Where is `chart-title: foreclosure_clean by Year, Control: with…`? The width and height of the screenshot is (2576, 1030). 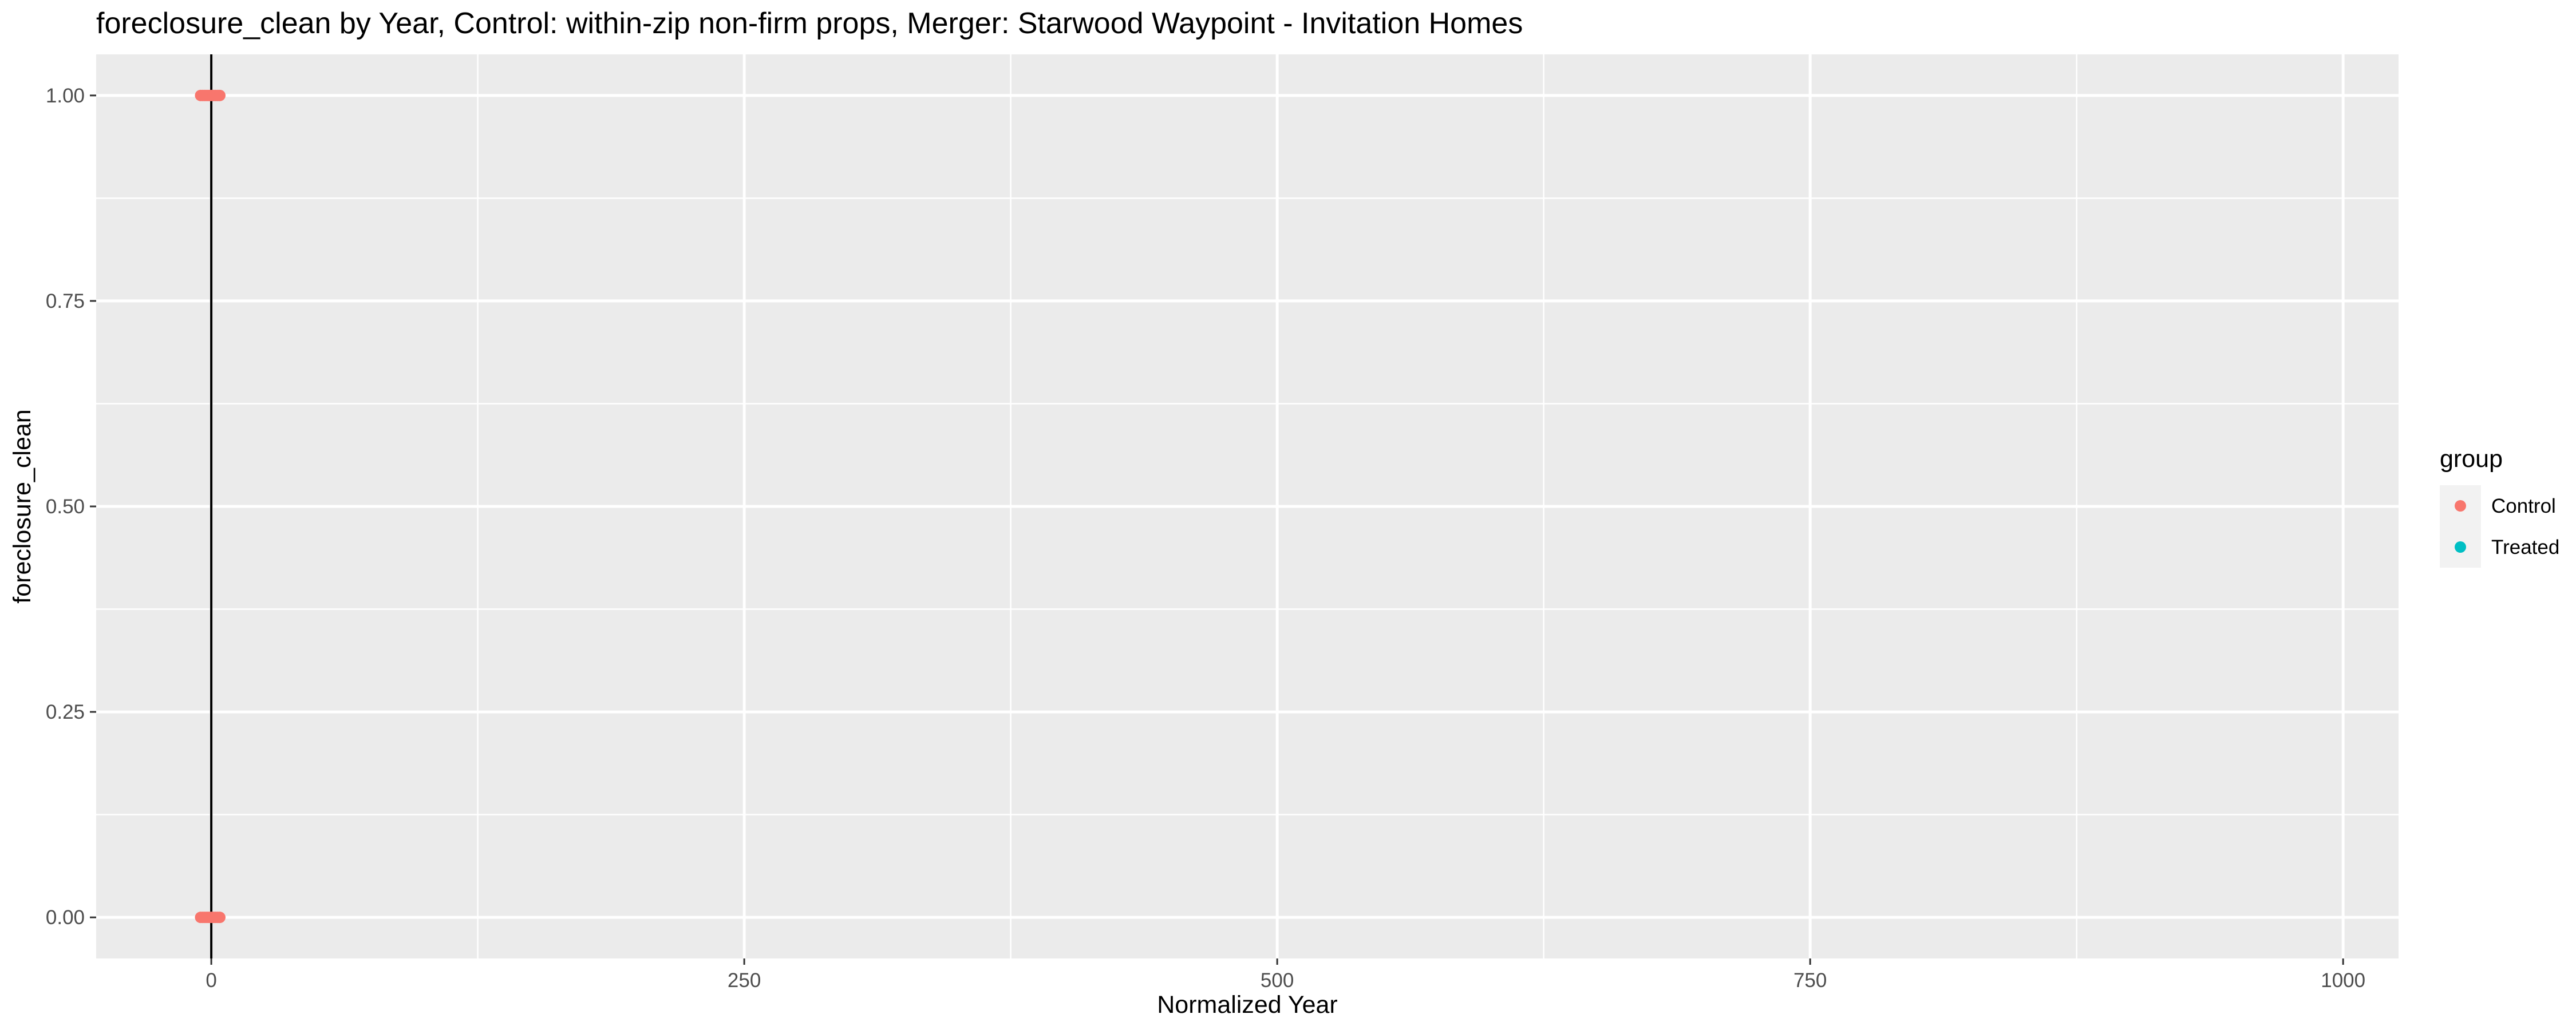 chart-title: foreclosure_clean by Year, Control: with… is located at coordinates (809, 23).